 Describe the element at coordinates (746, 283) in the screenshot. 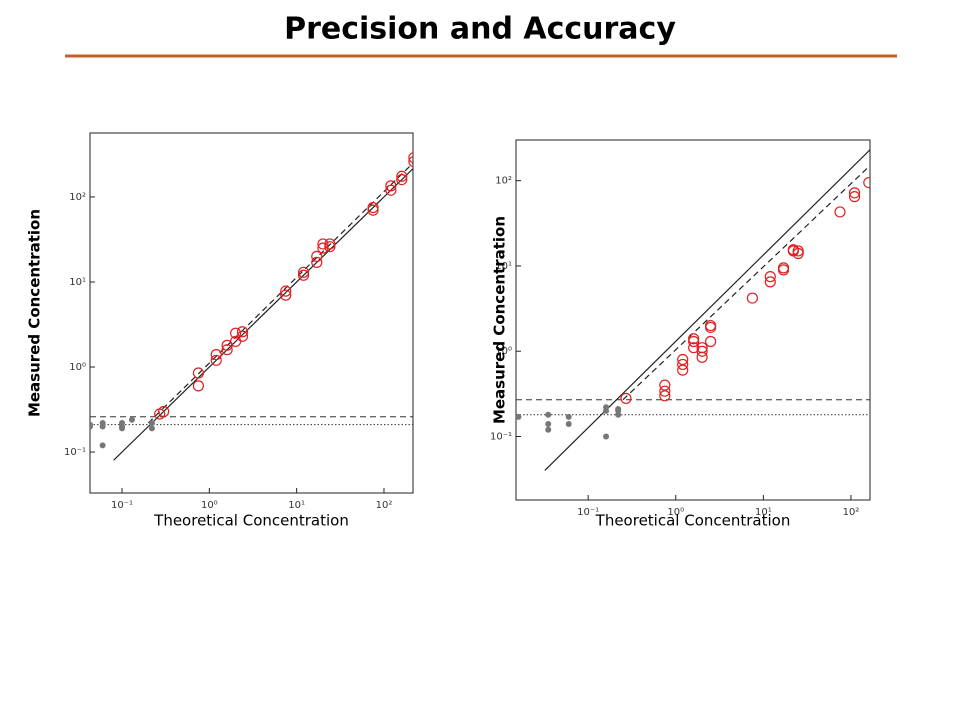

I see `fit-line` at that location.